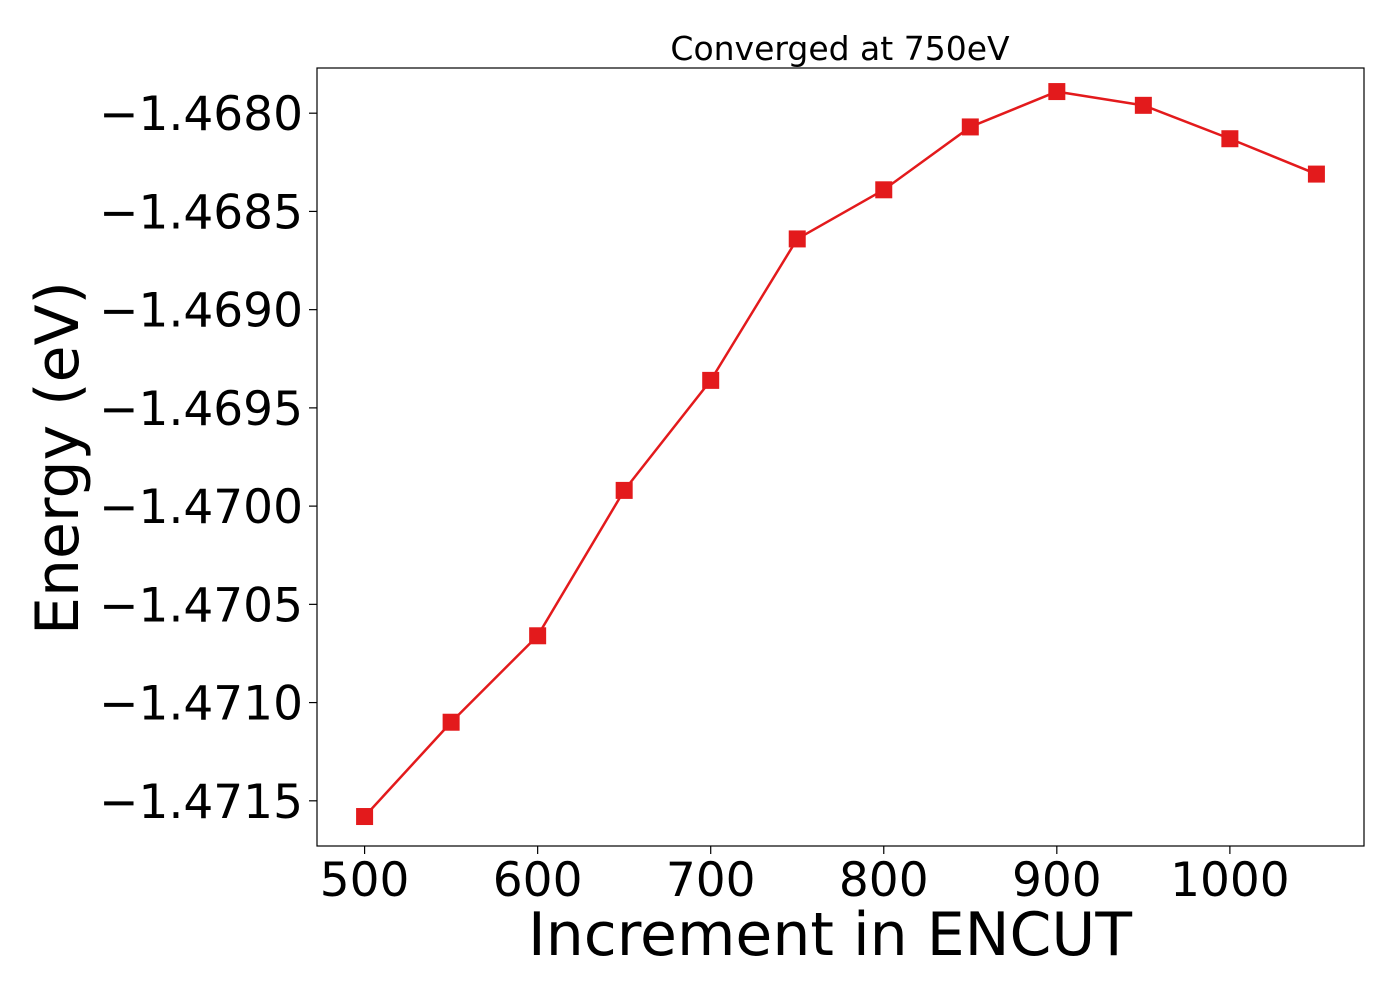  What do you see at coordinates (830, 935) in the screenshot?
I see `x-axis-title: Increment in ENCUT` at bounding box center [830, 935].